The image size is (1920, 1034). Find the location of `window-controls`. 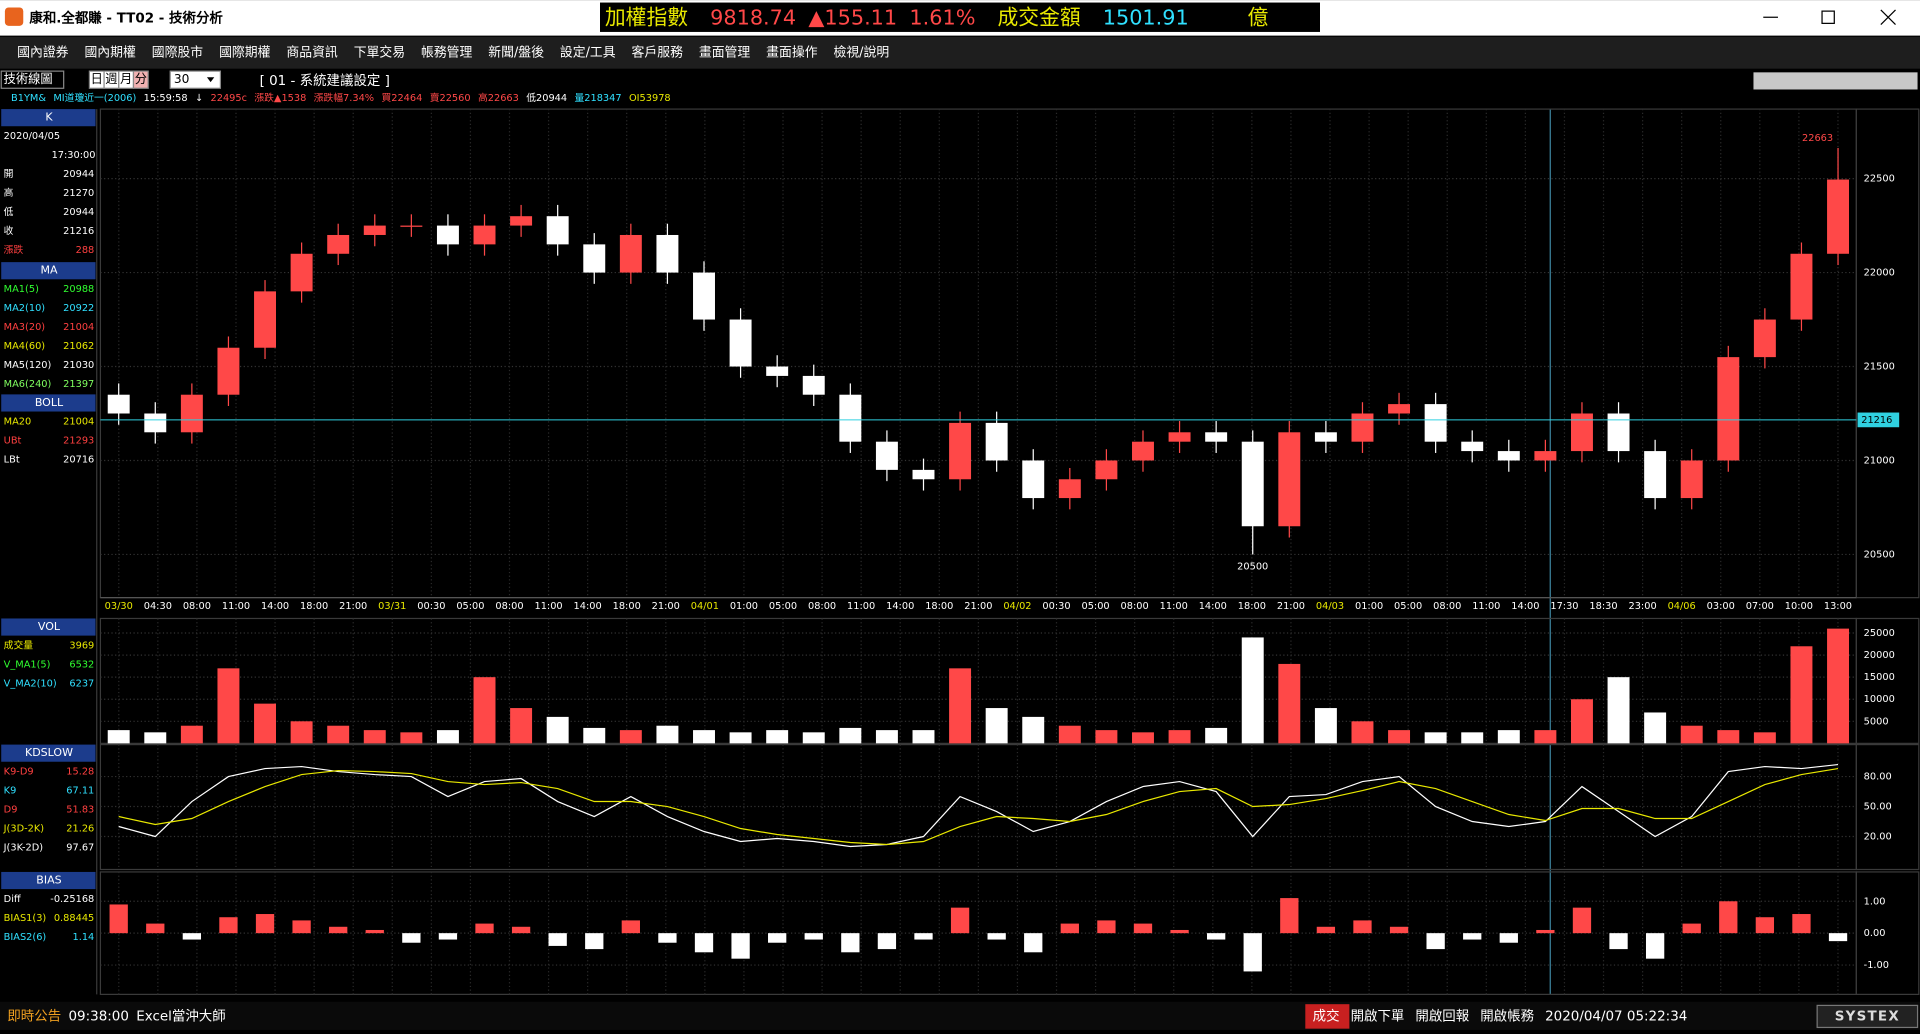

window-controls is located at coordinates (1829, 17).